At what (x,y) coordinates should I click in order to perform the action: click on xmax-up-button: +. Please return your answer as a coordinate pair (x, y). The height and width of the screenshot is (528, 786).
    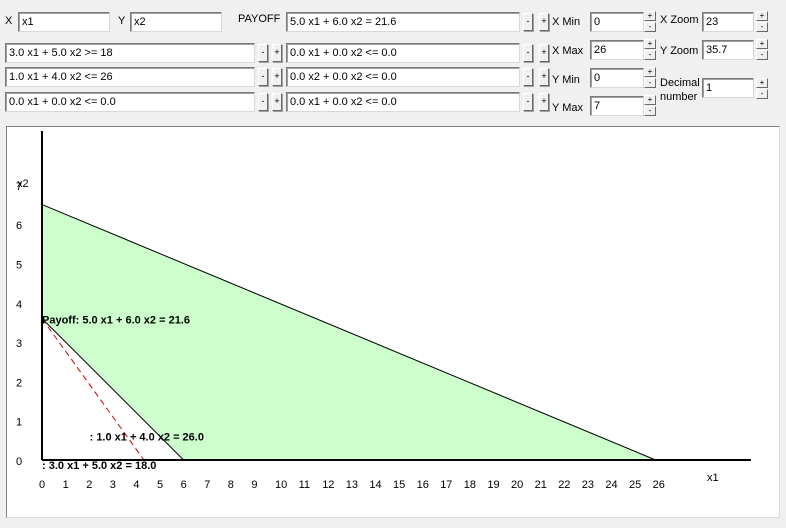
    Looking at the image, I should click on (650, 44).